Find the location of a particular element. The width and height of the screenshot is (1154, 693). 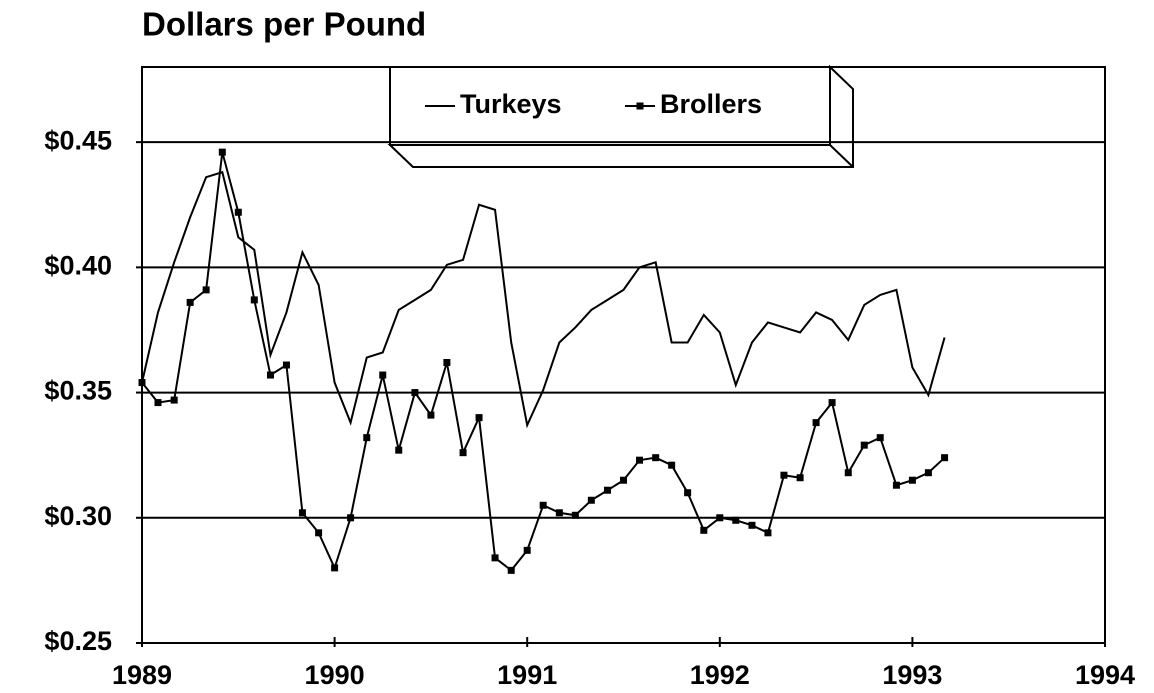

y-tick-label: $0.30 is located at coordinates (78, 516).